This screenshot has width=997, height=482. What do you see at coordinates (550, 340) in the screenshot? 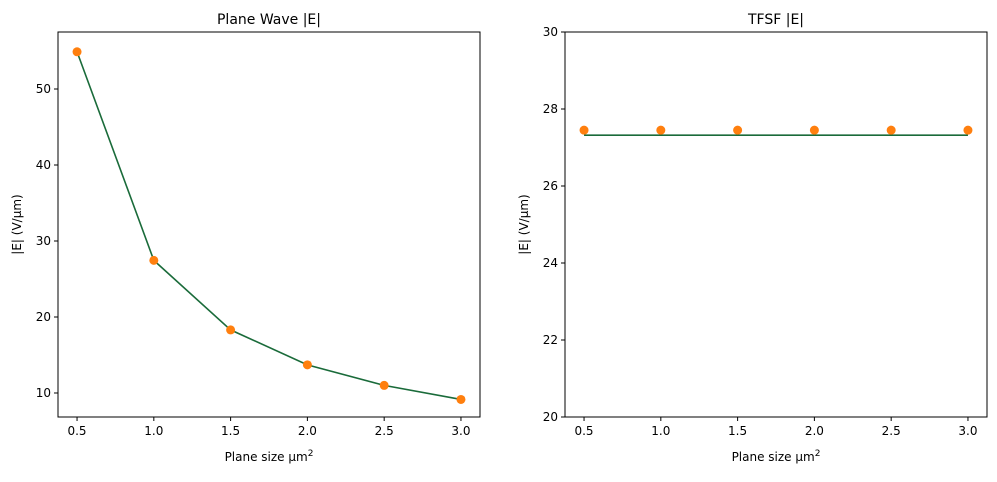
I see `y-tick-label: 22` at bounding box center [550, 340].